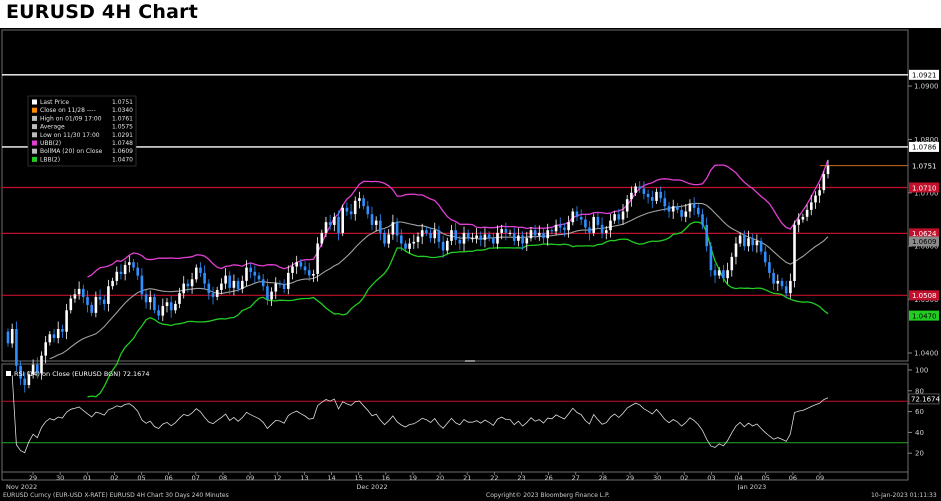  Describe the element at coordinates (924, 165) in the screenshot. I see `level-tag` at that location.